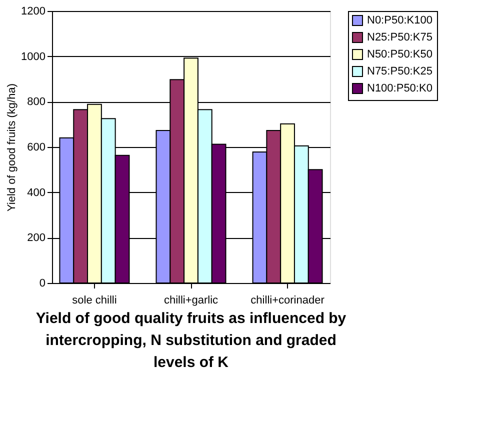 Image resolution: width=497 pixels, height=444 pixels. I want to click on x-tick-label: chilli+garlic, so click(191, 300).